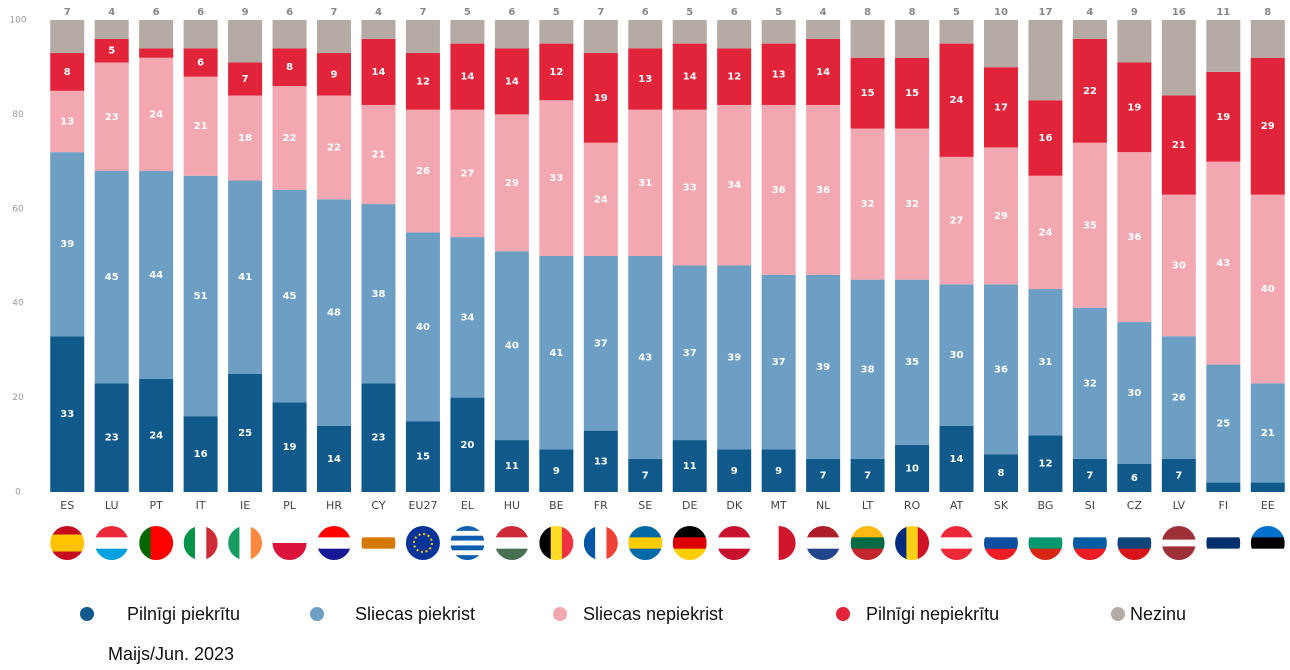  I want to click on data-label: 6, so click(734, 12).